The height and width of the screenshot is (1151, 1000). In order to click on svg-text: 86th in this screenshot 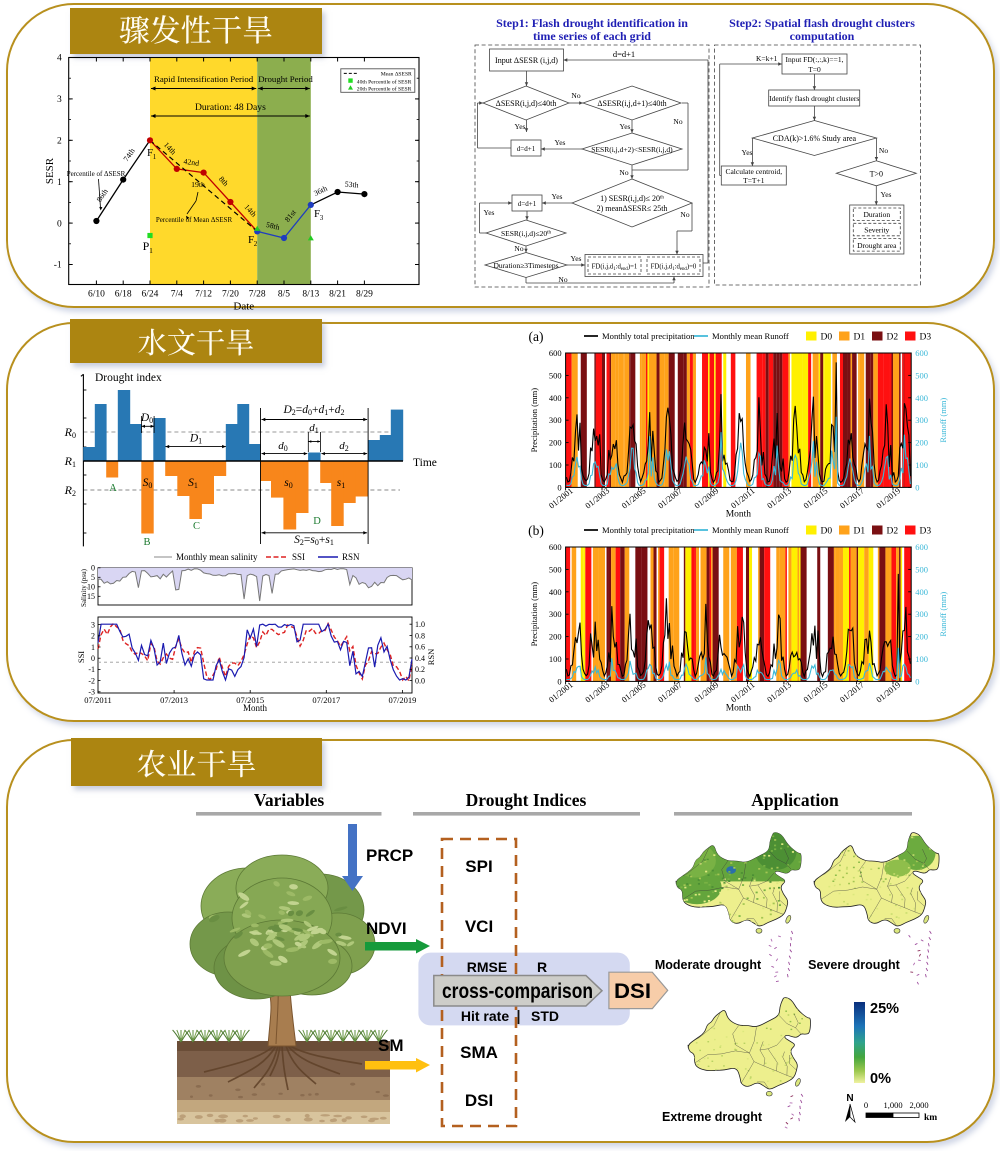, I will do `click(102, 195)`.